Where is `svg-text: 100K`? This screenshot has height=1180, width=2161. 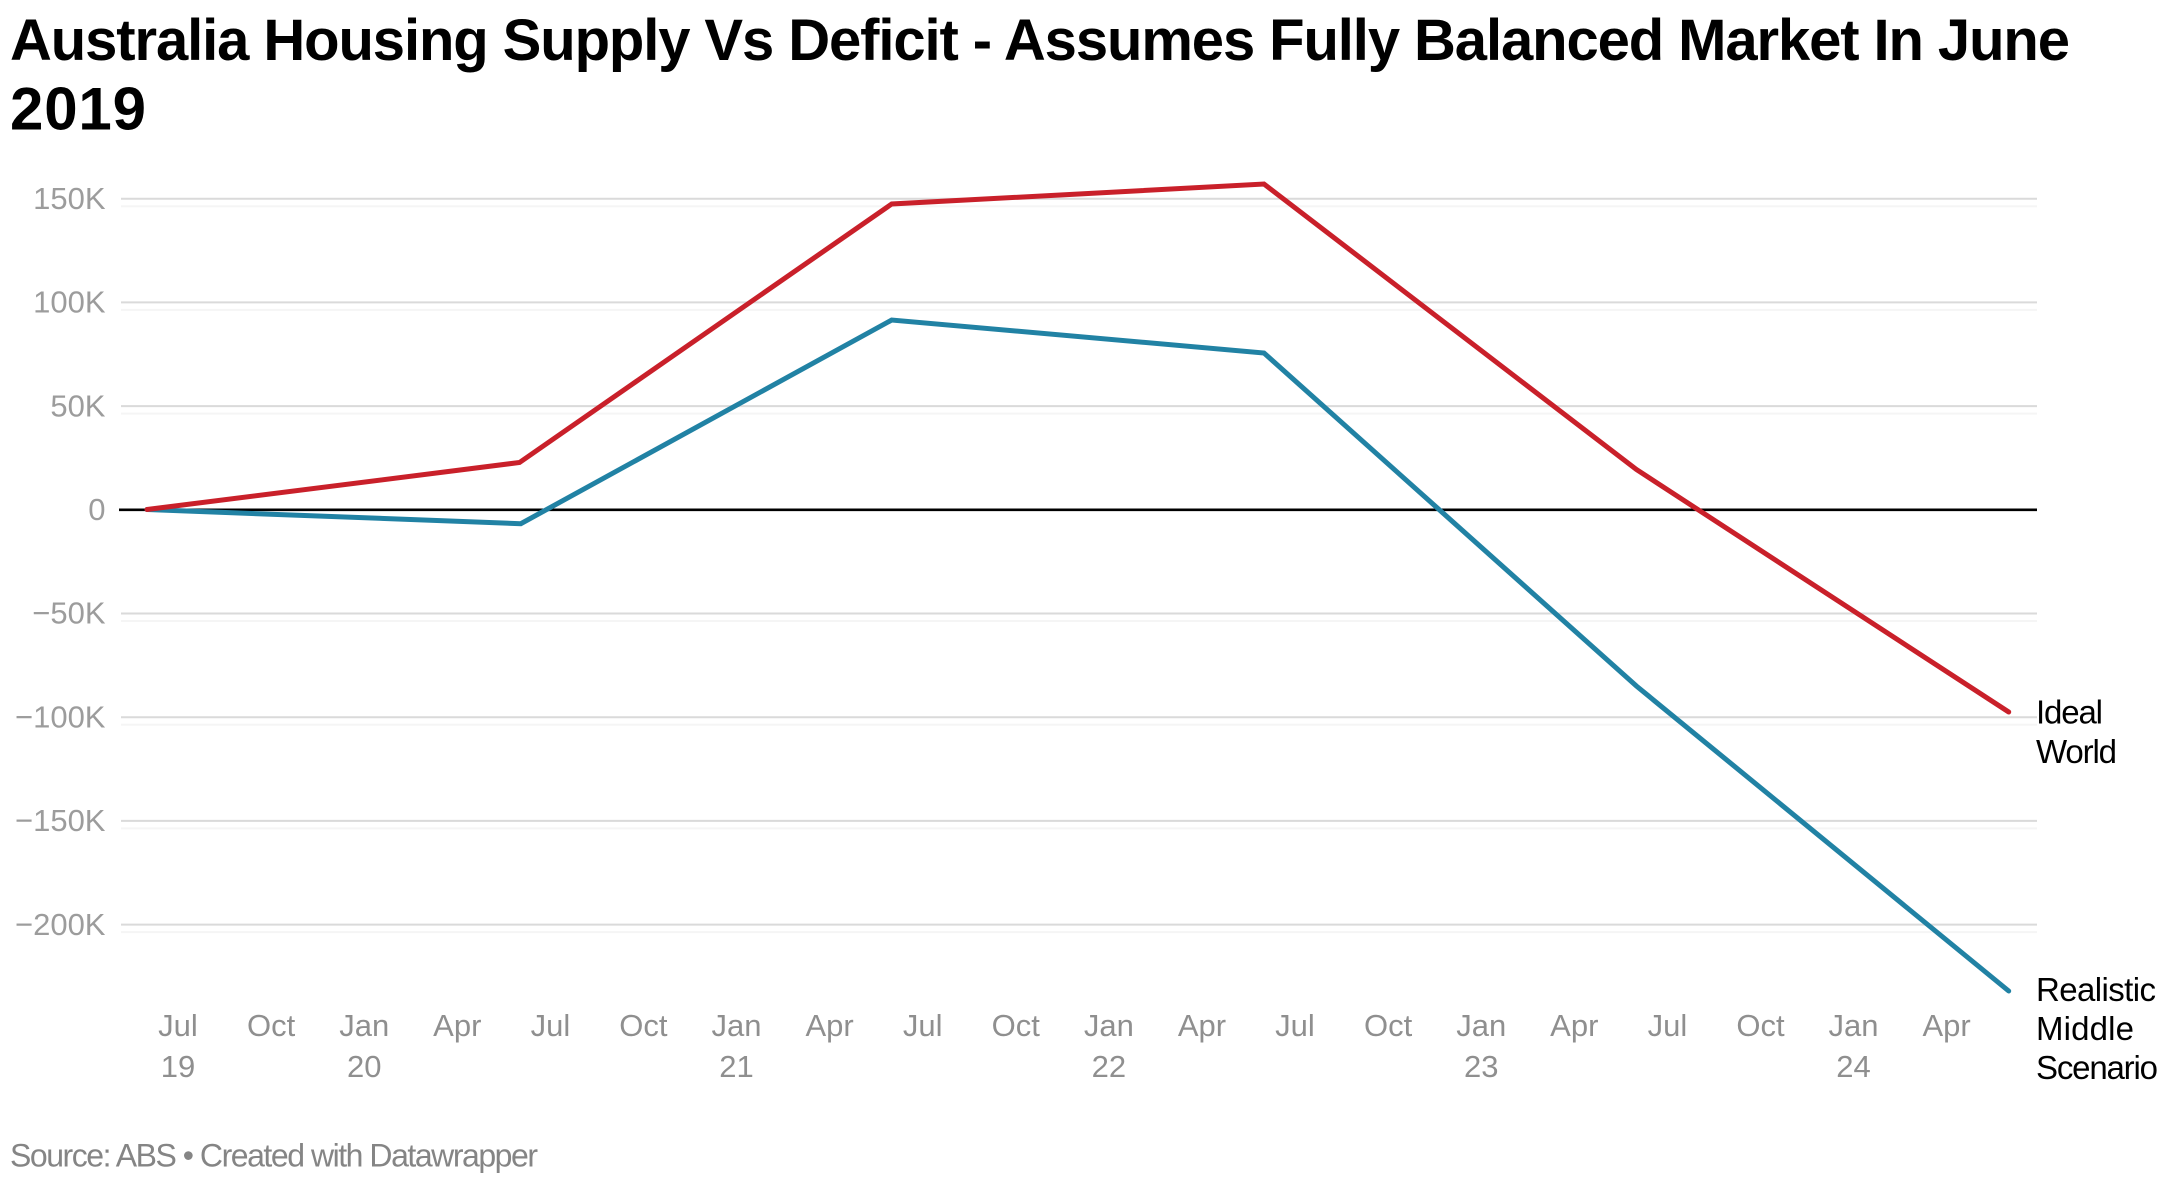 svg-text: 100K is located at coordinates (69, 302).